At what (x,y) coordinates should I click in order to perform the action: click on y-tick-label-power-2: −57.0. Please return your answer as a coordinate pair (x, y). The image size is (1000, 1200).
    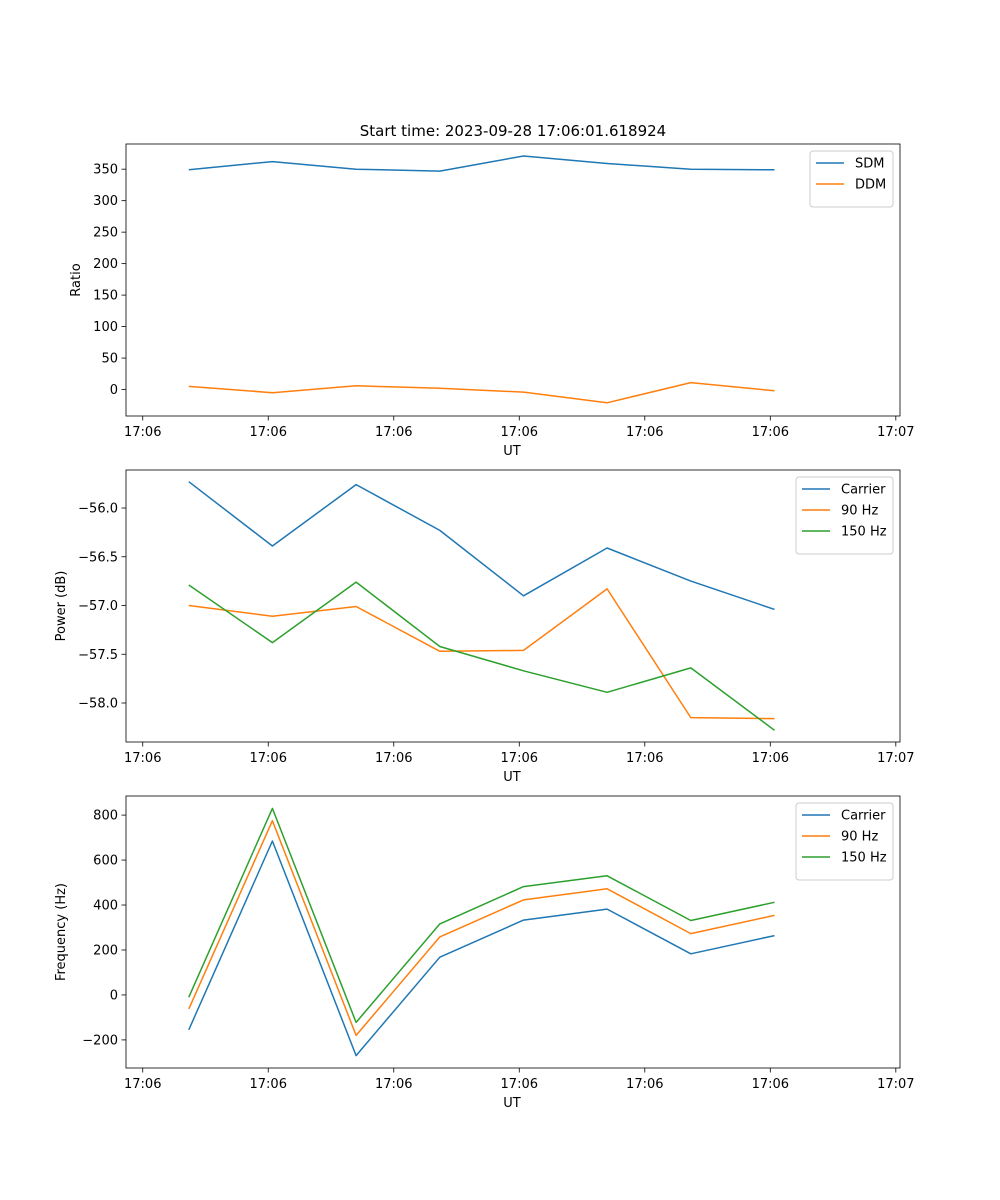
    Looking at the image, I should click on (98, 606).